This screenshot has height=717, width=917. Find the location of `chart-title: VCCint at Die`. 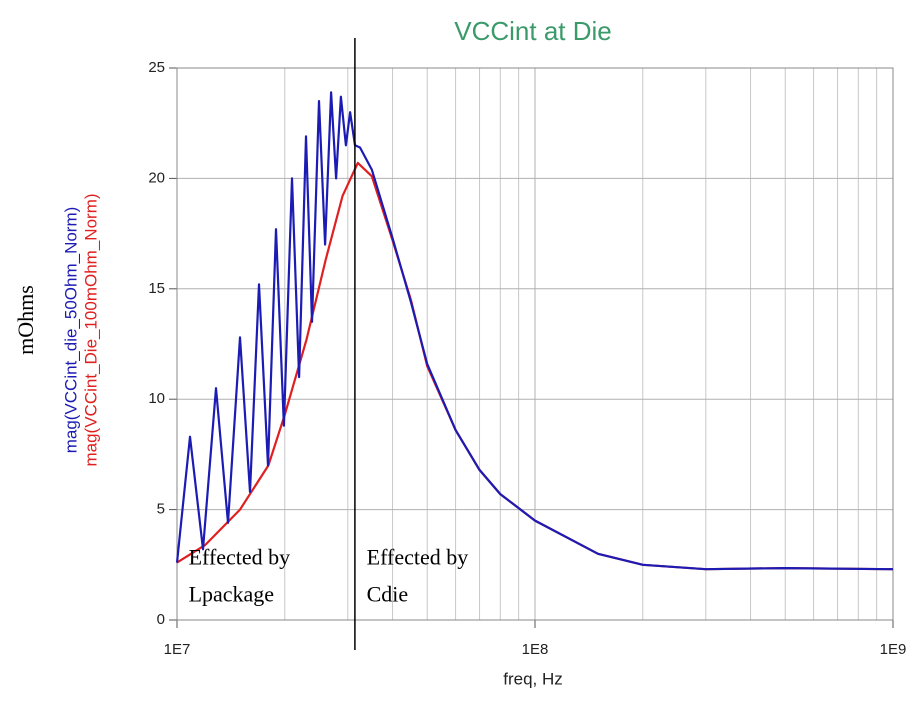

chart-title: VCCint at Die is located at coordinates (533, 31).